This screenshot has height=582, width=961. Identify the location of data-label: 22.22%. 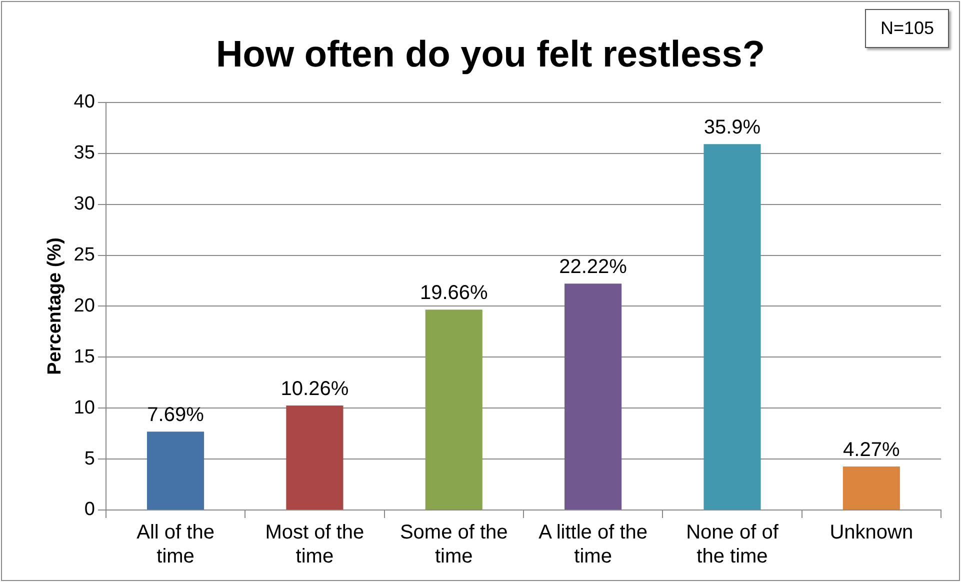
(593, 267).